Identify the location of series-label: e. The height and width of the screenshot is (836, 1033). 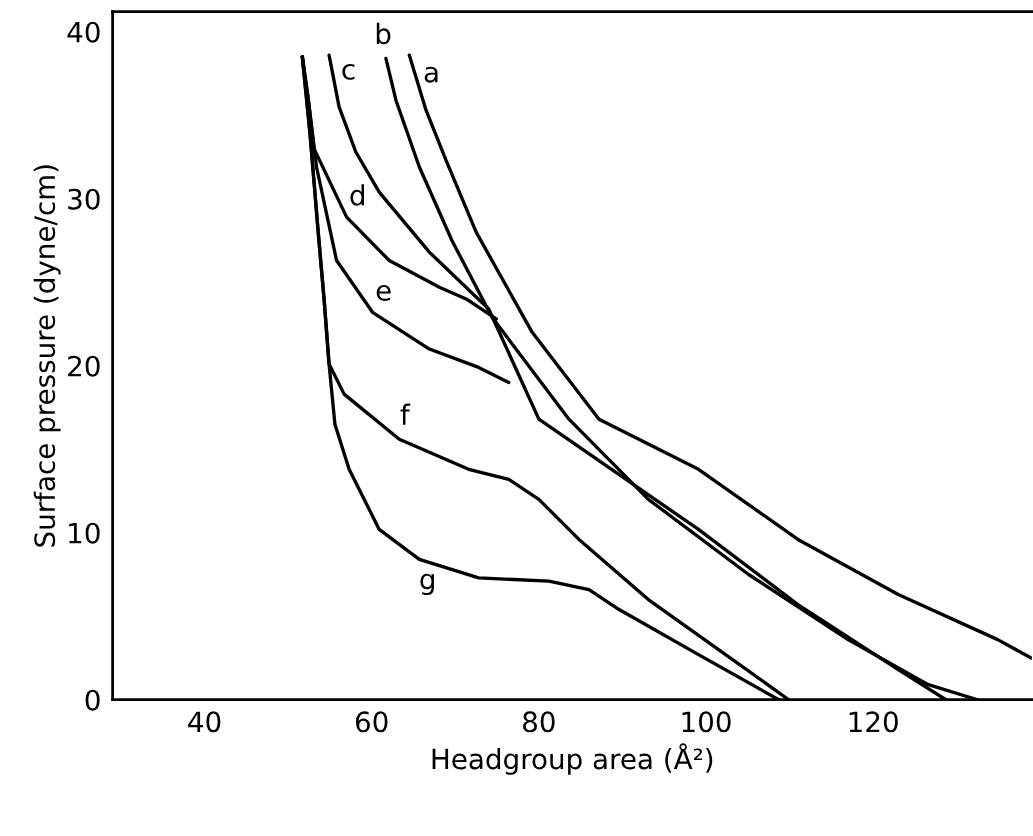
(383, 292).